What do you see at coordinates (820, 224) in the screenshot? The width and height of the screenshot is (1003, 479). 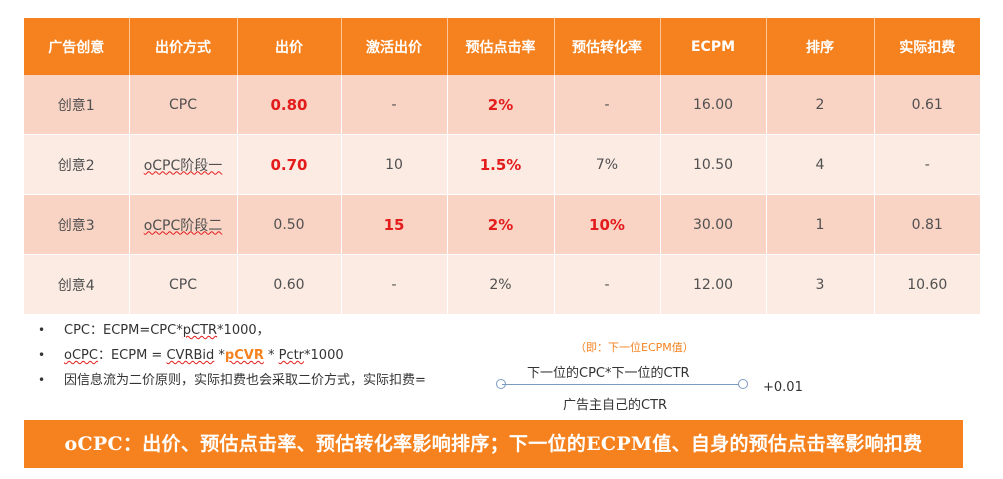 I see `table-cell: 1` at bounding box center [820, 224].